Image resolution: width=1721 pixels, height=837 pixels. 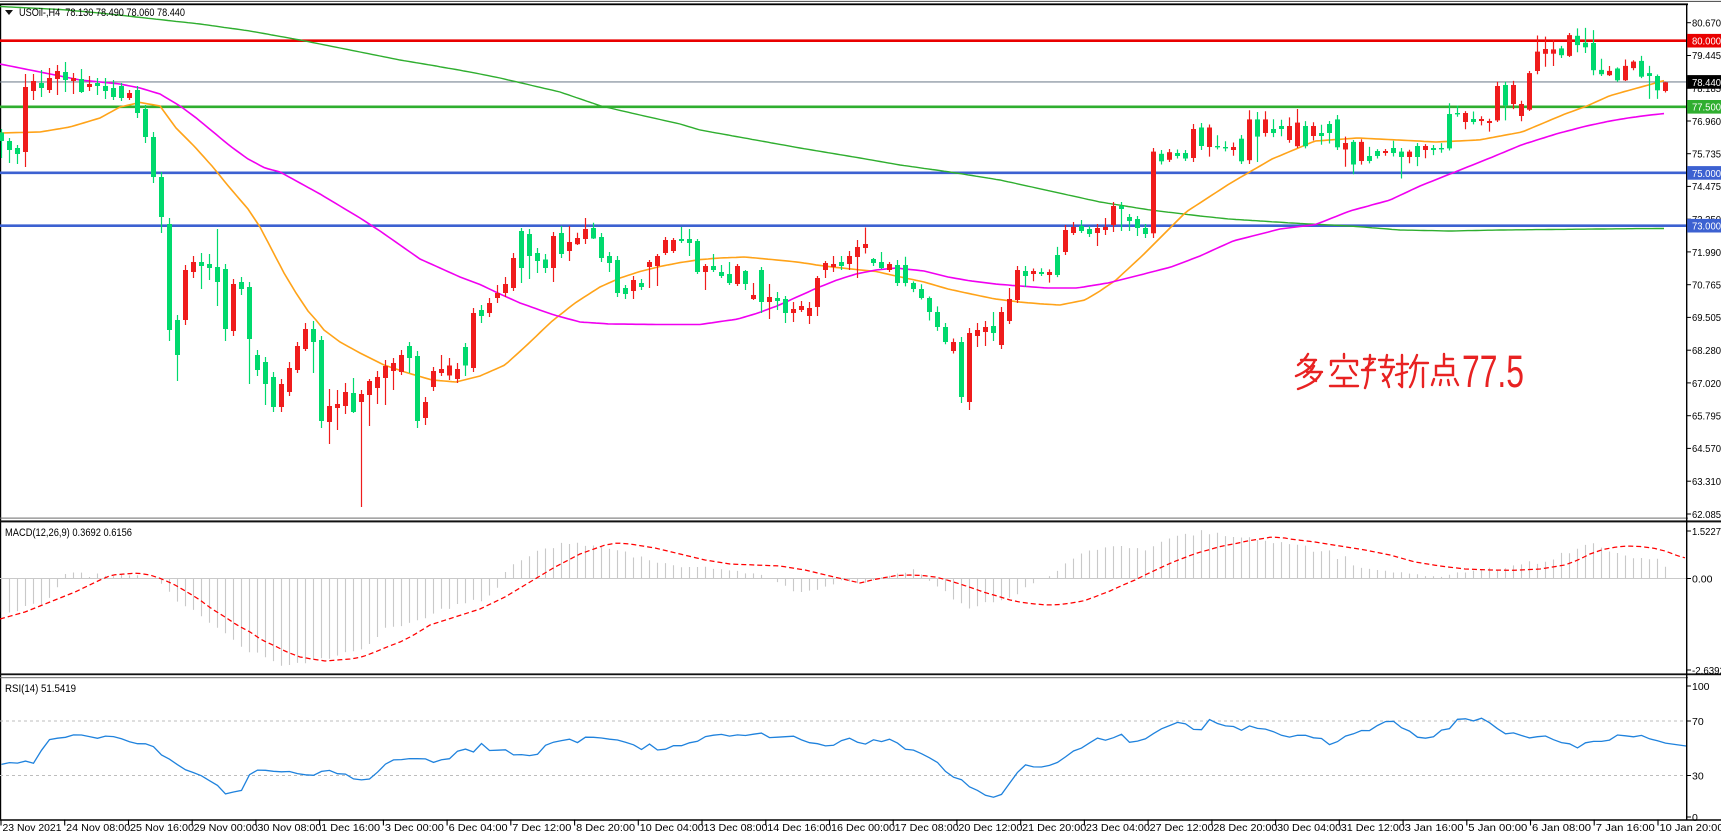 I want to click on svg-text: 77.500, so click(x=1706, y=108).